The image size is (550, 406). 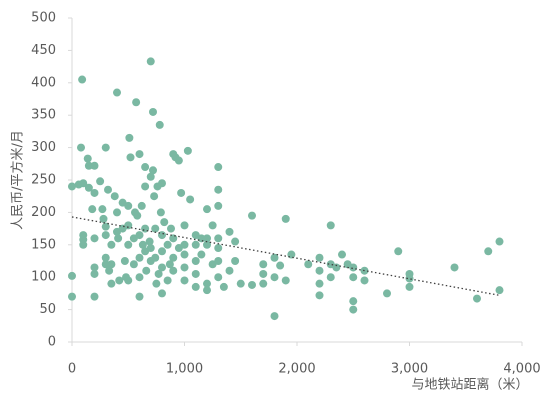 What do you see at coordinates (72, 369) in the screenshot?
I see `x-tick-label: 0` at bounding box center [72, 369].